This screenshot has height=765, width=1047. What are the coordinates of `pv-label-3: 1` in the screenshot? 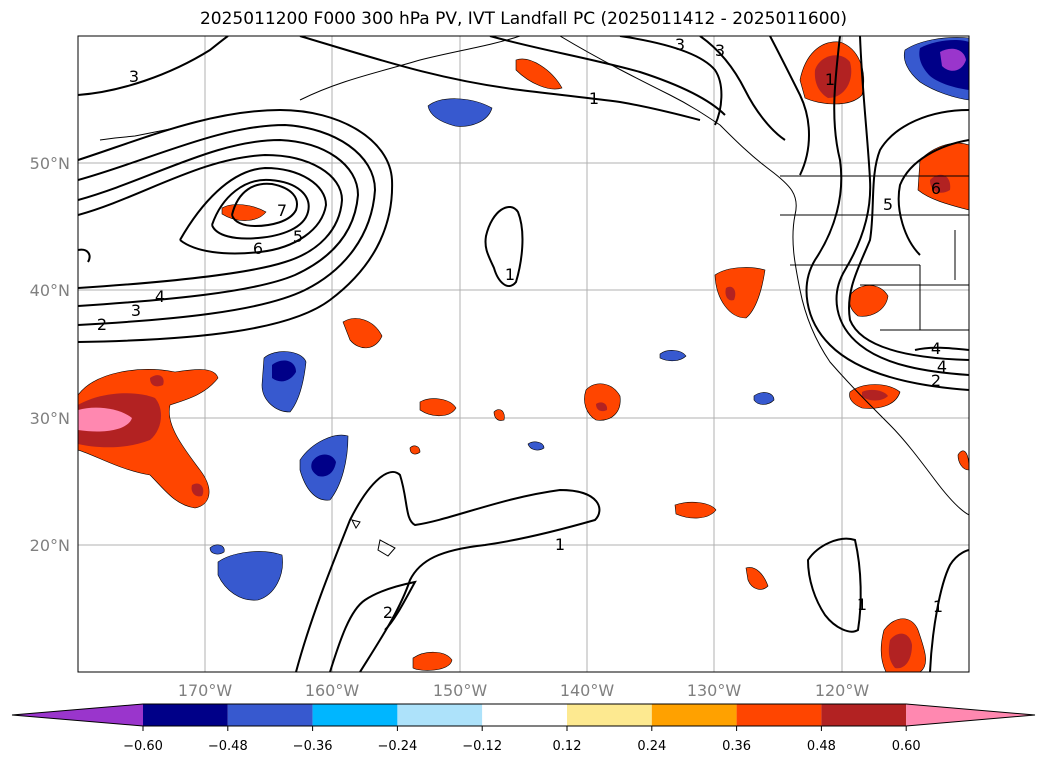 It's located at (560, 544).